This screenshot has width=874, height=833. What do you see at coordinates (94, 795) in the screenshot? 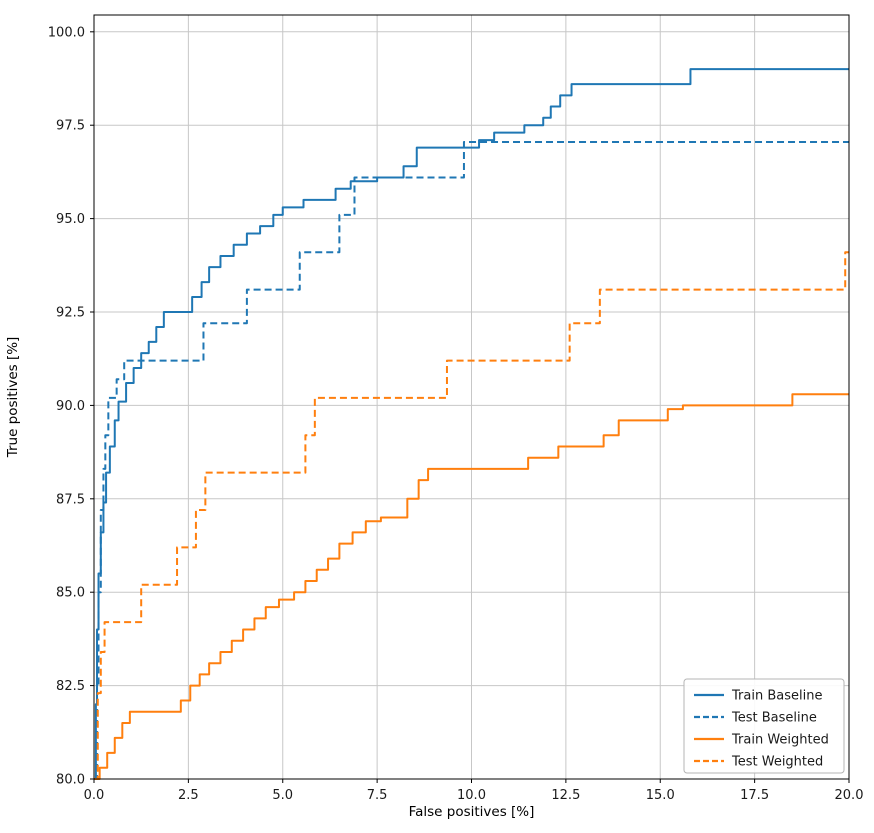
I see `x-tick-label: 0.0` at bounding box center [94, 795].